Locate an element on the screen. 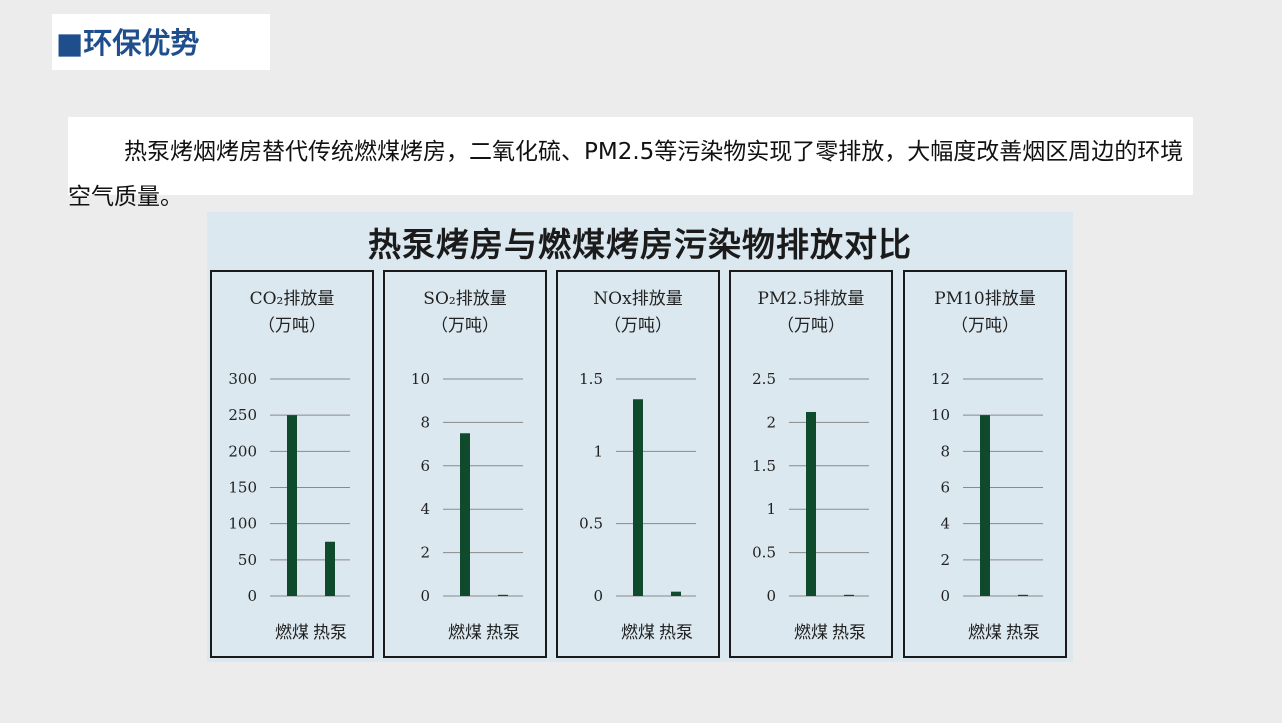 The width and height of the screenshot is (1282, 723). y-tick-label: 2.5 is located at coordinates (764, 379).